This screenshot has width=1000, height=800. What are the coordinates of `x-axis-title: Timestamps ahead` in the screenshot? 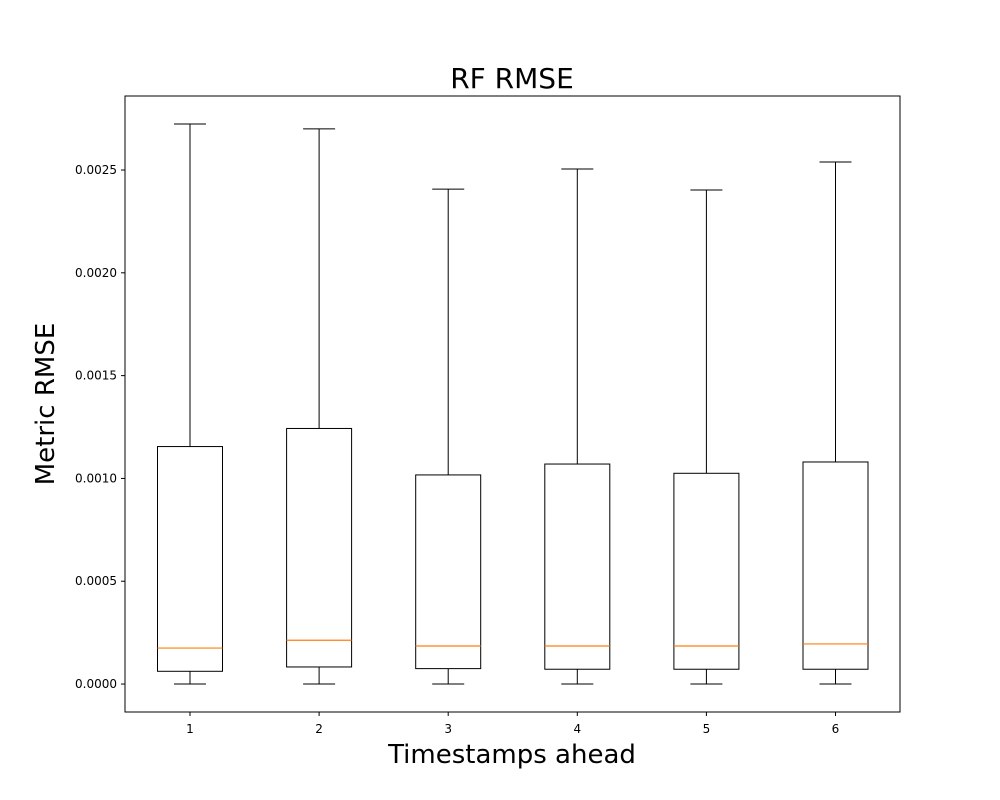 It's located at (511, 755).